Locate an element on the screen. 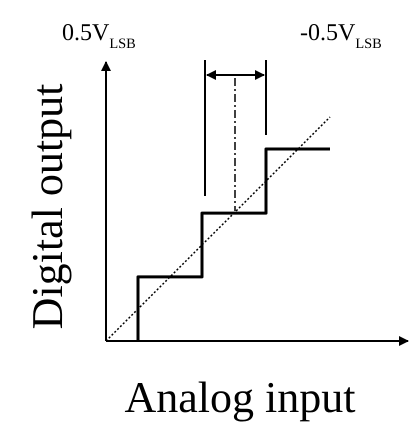 The height and width of the screenshot is (431, 413). y-axis-title: Digital output is located at coordinates (47, 207).